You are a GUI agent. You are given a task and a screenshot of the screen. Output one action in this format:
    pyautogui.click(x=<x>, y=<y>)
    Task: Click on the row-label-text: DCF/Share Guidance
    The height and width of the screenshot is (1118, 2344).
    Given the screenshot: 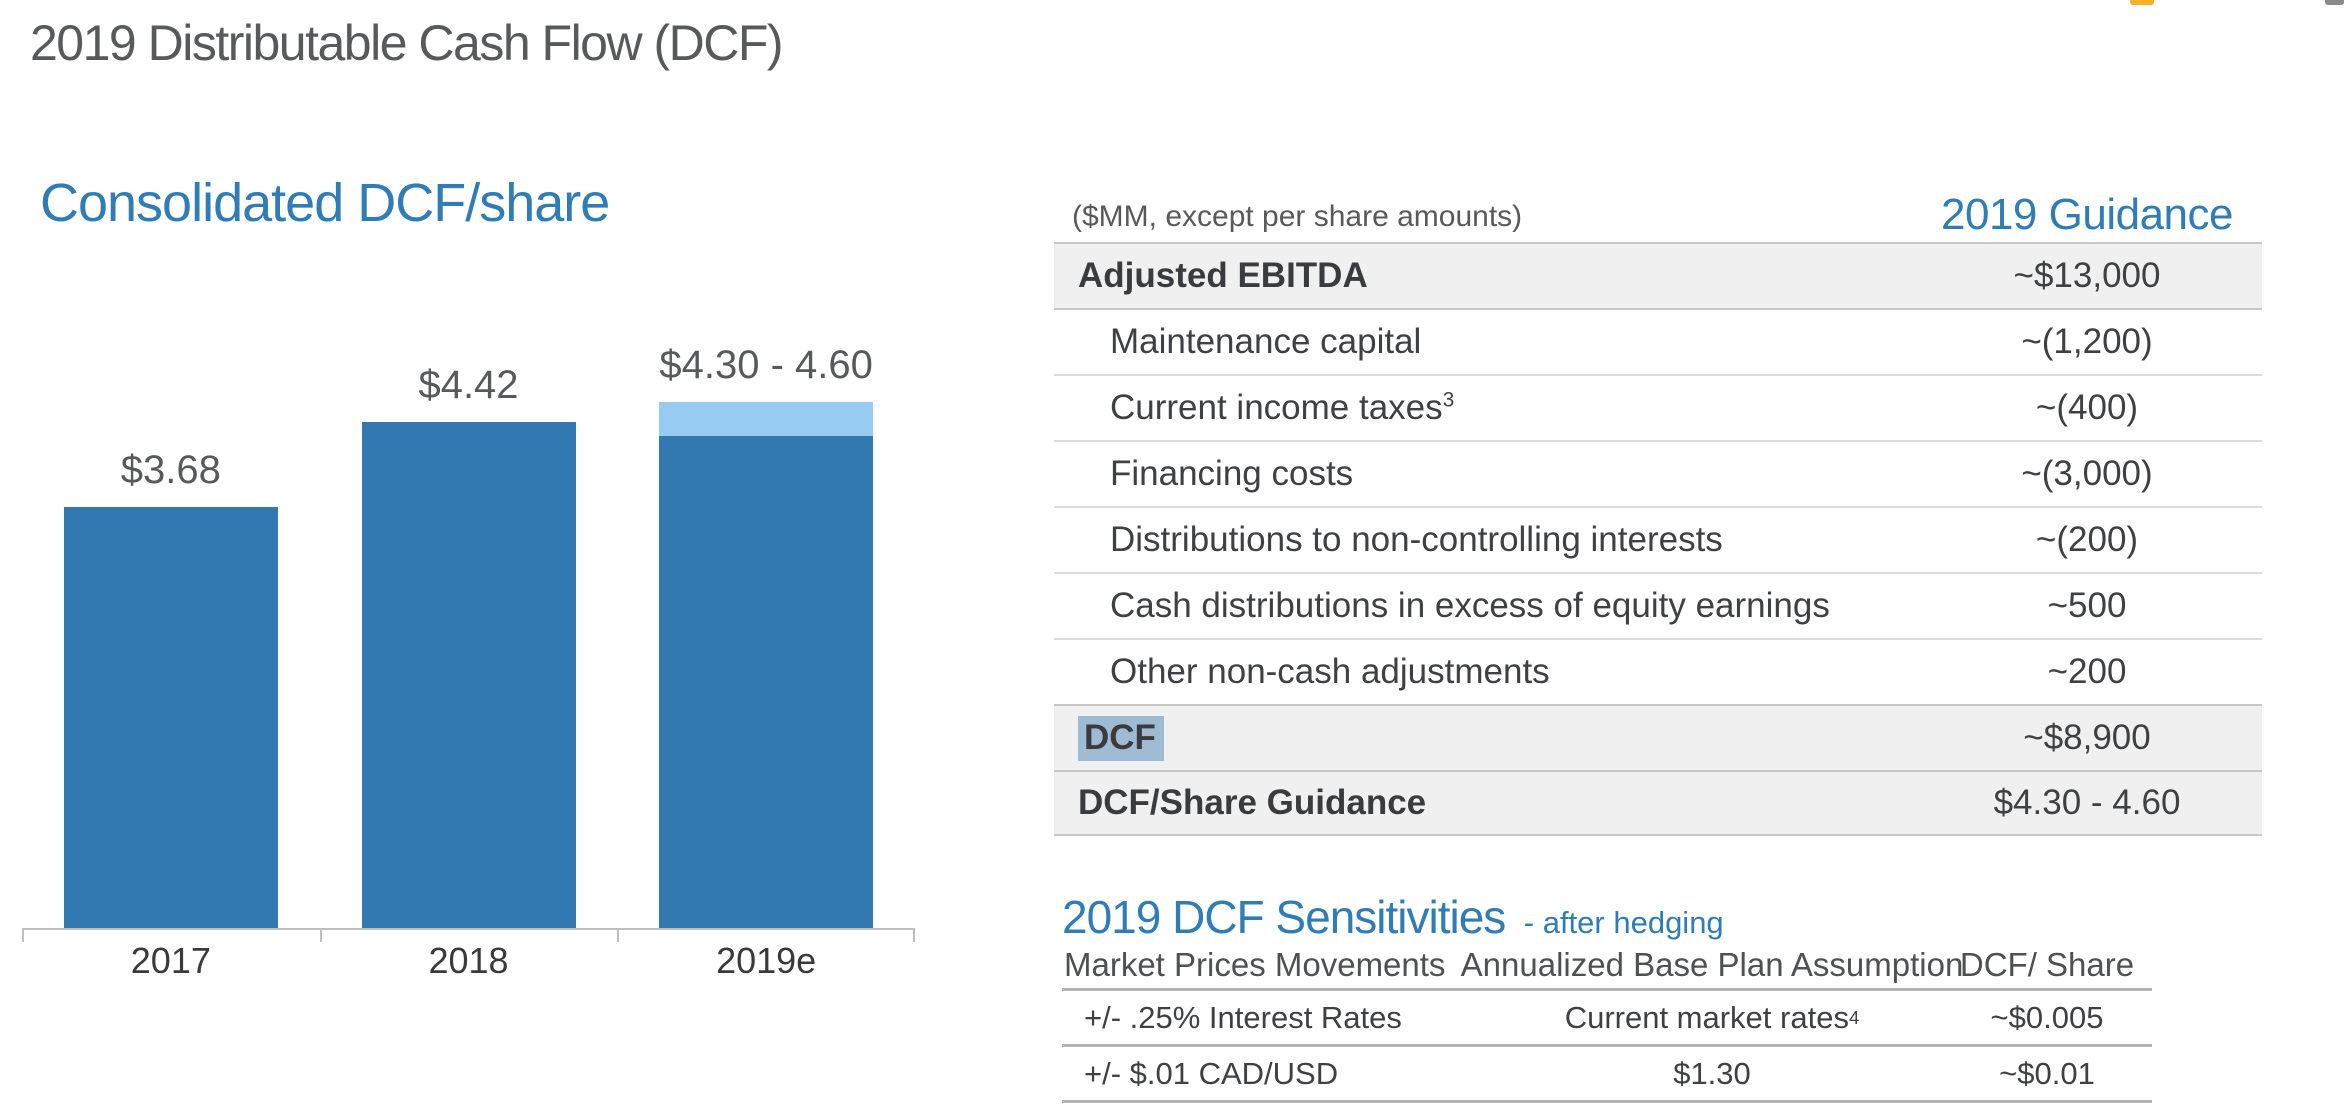 What is the action you would take?
    pyautogui.click(x=1252, y=802)
    